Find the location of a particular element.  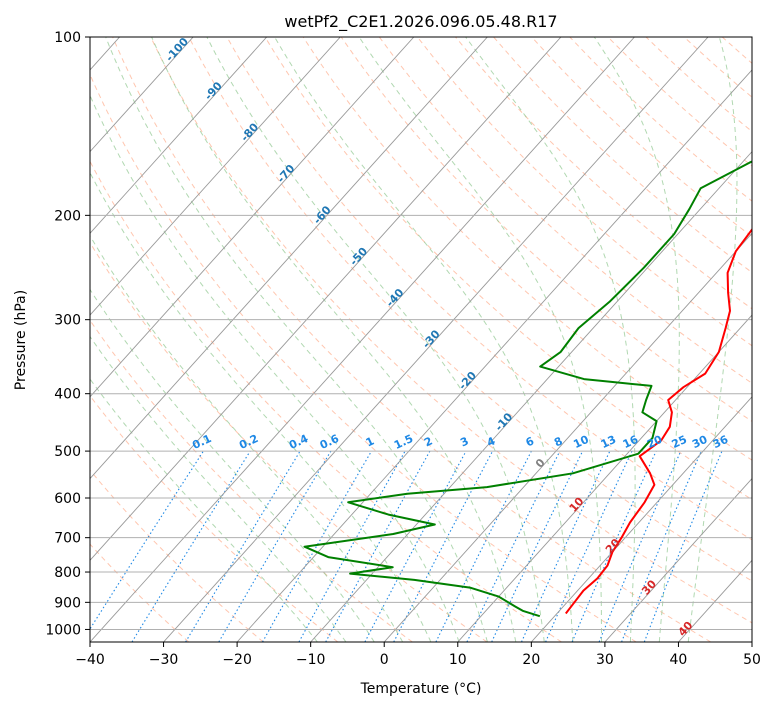

y-tick-label: 200 is located at coordinates (67, 216).